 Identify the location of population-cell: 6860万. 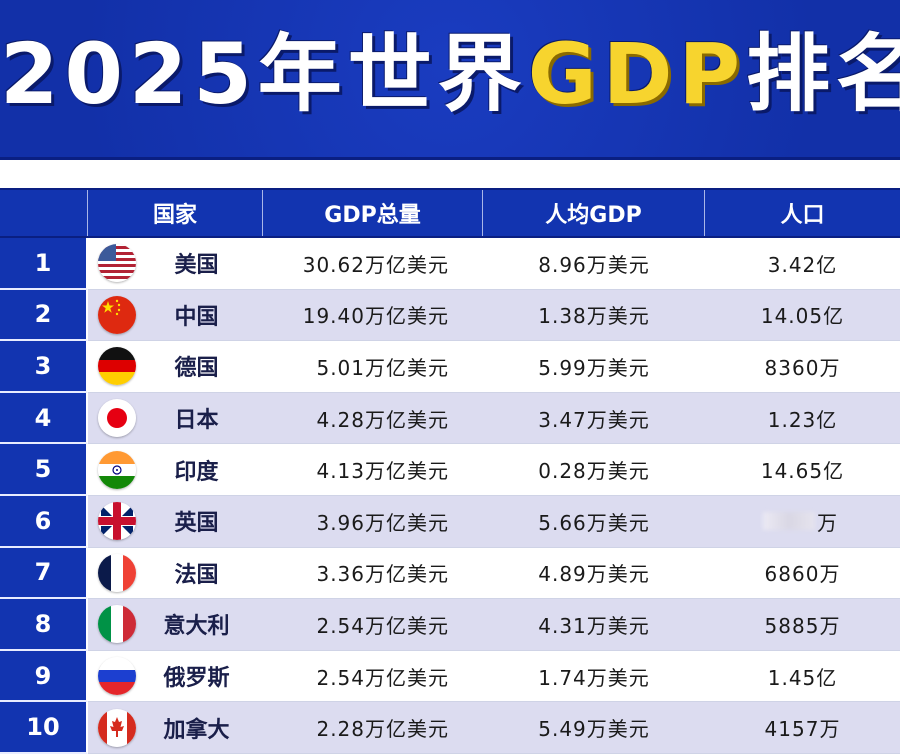
(802, 574).